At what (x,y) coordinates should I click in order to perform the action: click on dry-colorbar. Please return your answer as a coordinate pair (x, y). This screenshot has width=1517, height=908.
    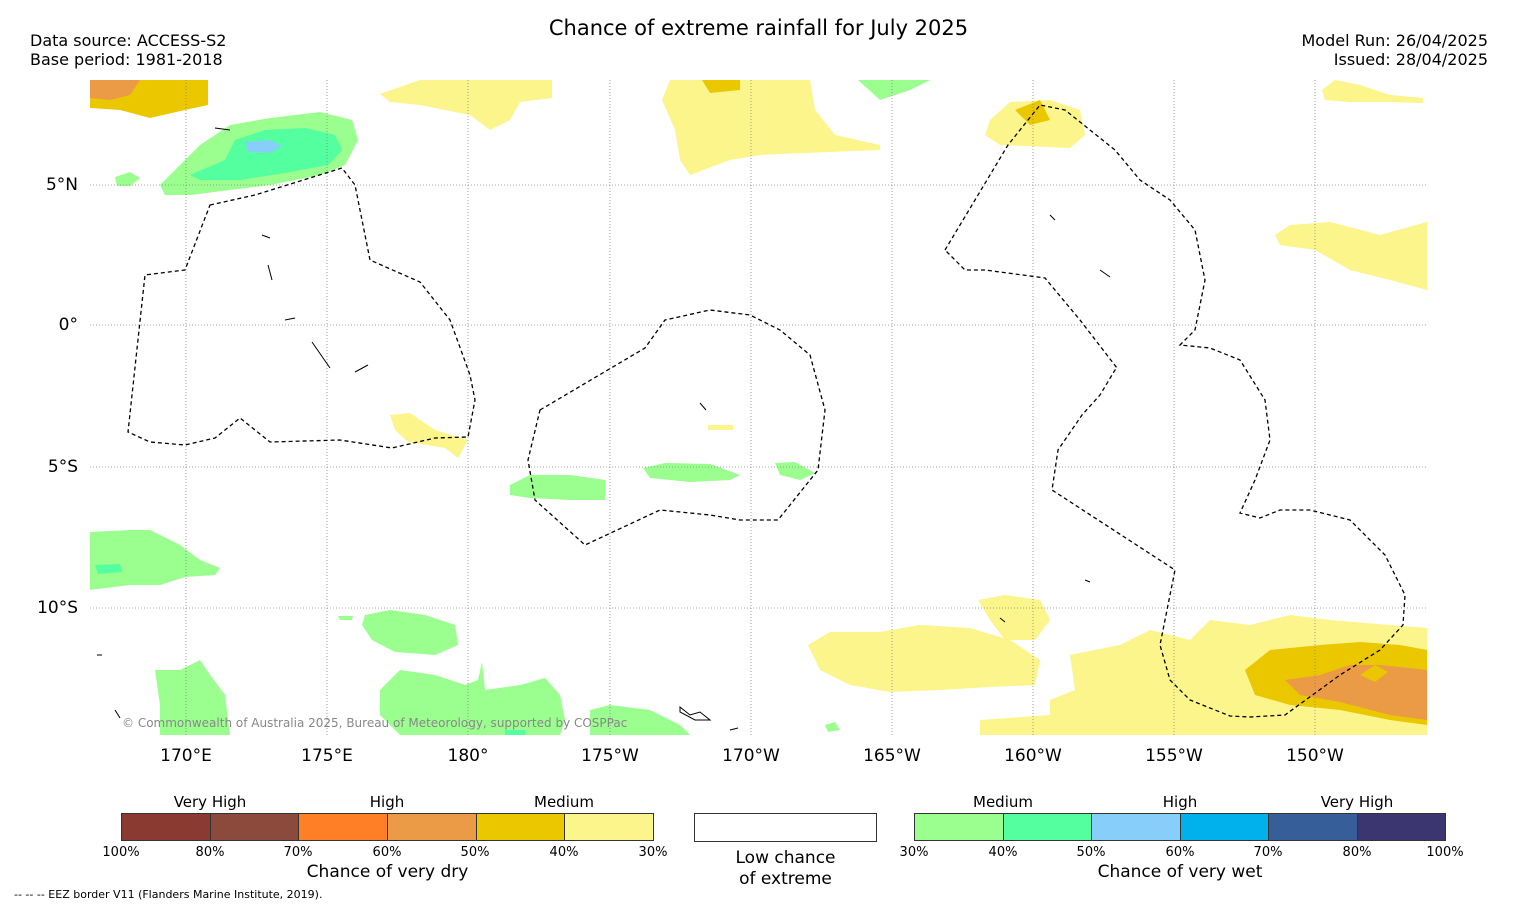
    Looking at the image, I should click on (387, 827).